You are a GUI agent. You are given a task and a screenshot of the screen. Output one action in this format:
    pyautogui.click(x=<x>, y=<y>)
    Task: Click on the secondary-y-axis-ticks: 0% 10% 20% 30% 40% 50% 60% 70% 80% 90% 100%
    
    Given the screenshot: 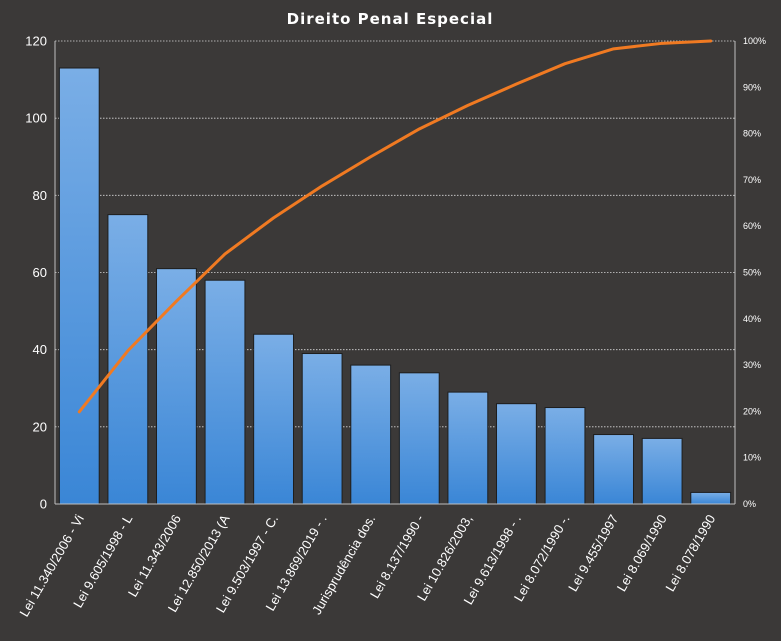 What is the action you would take?
    pyautogui.click(x=754, y=272)
    